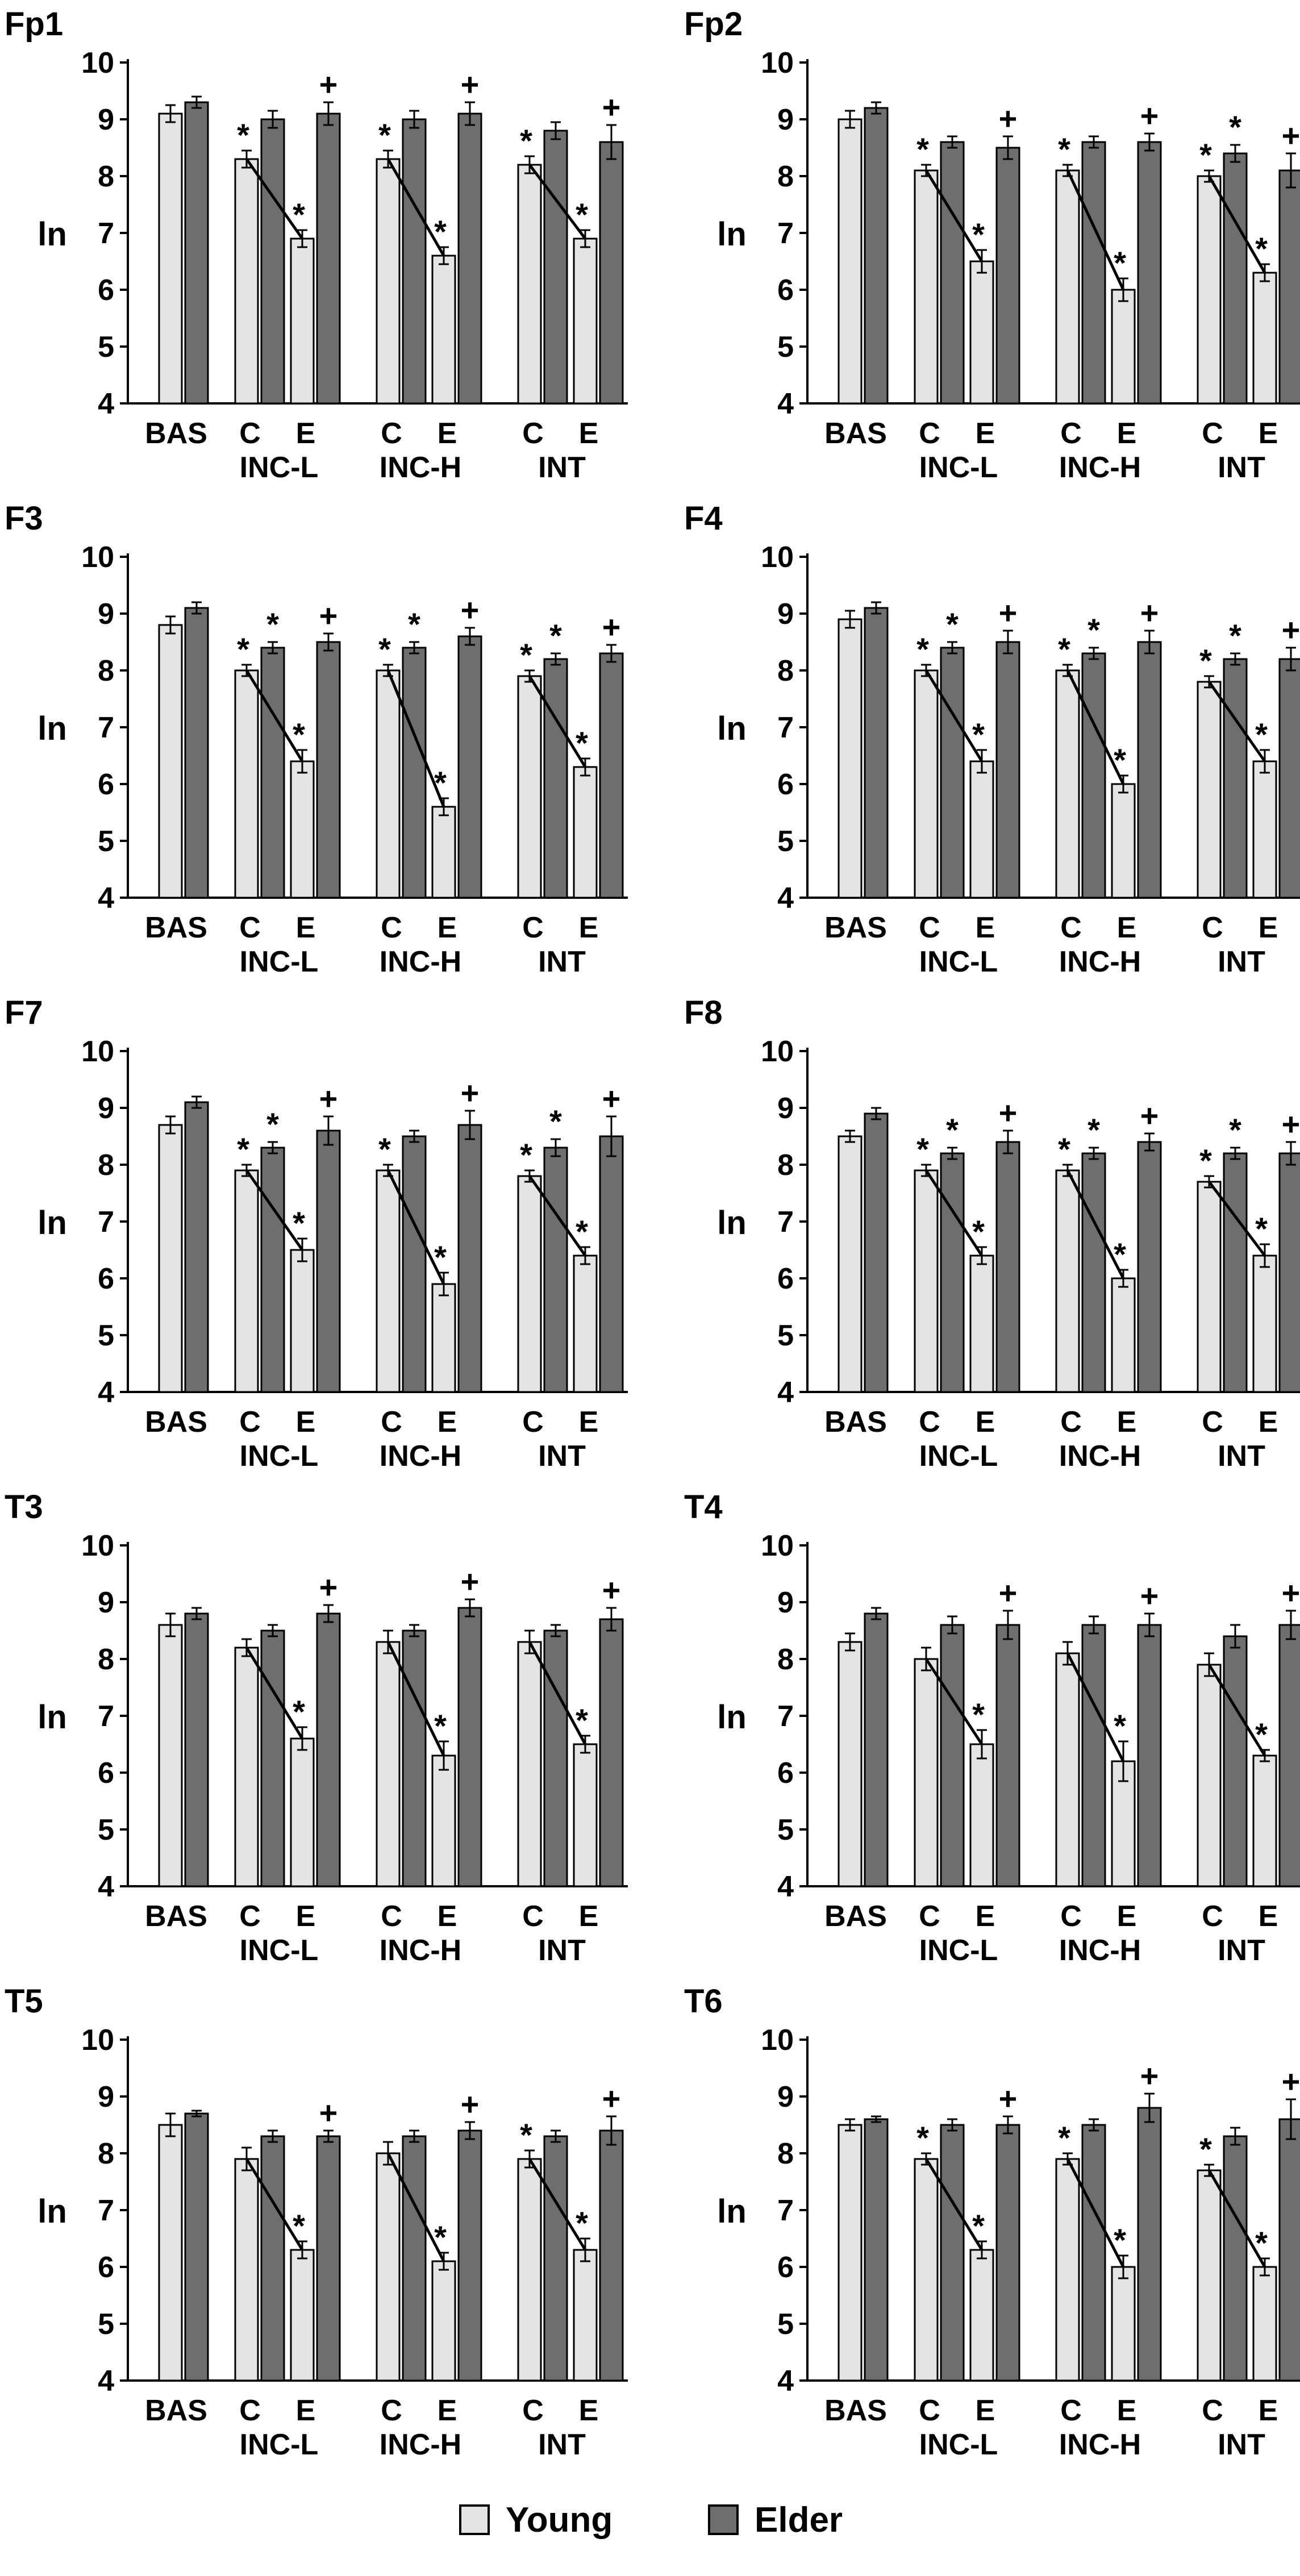  I want to click on panel-title: Fp2, so click(714, 25).